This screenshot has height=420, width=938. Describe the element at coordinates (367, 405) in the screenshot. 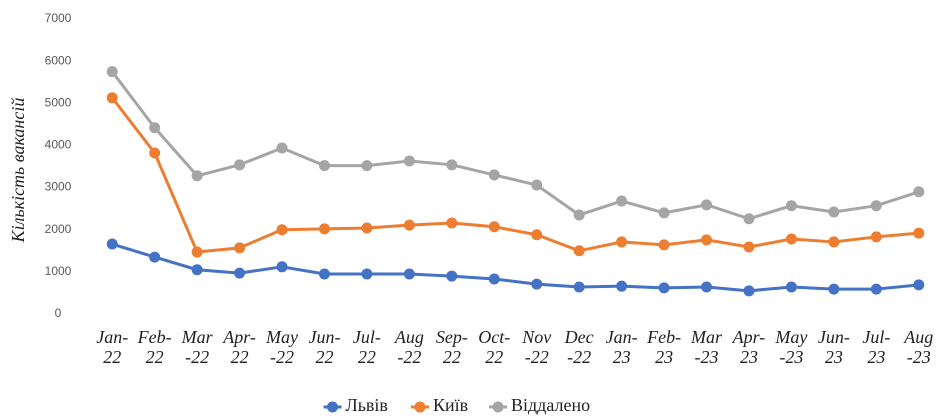

I see `legend-label: Львів` at that location.